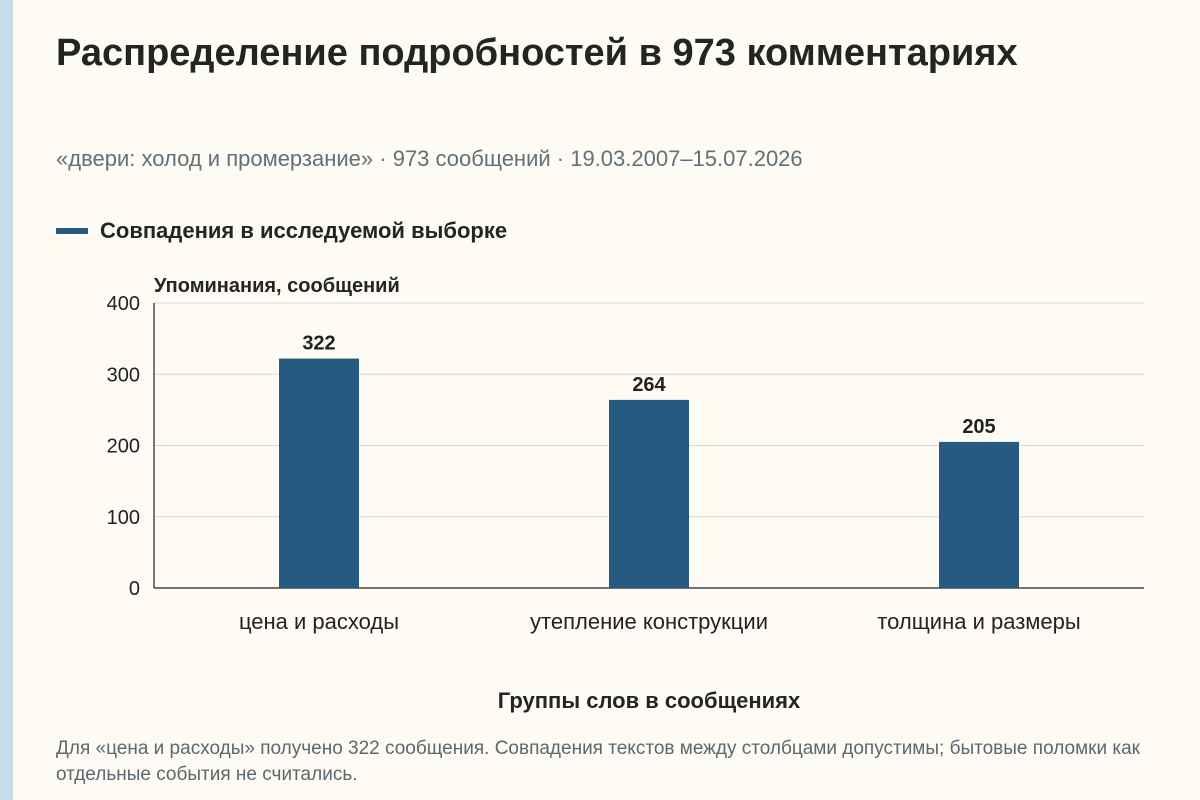  I want to click on y-tick-label: 400, so click(123, 304).